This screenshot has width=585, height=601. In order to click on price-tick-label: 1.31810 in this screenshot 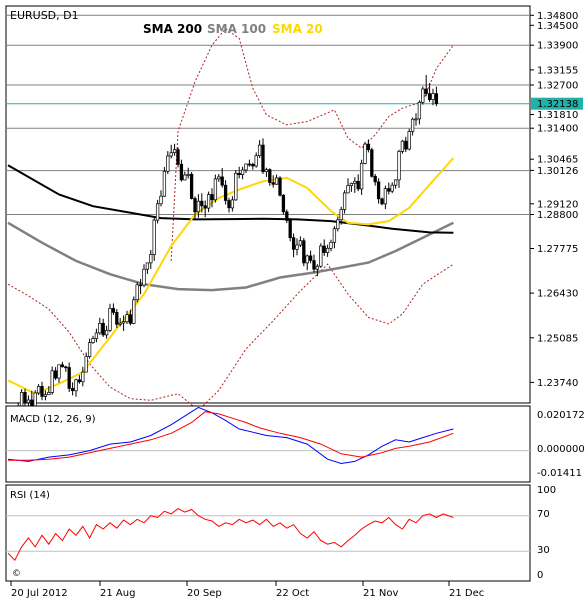, I will do `click(557, 115)`.